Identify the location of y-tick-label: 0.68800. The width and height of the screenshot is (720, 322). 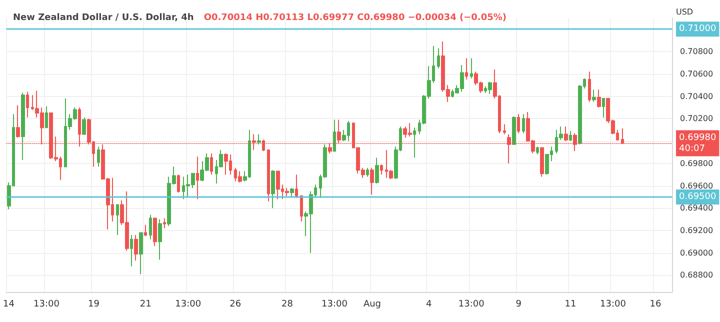
(697, 275).